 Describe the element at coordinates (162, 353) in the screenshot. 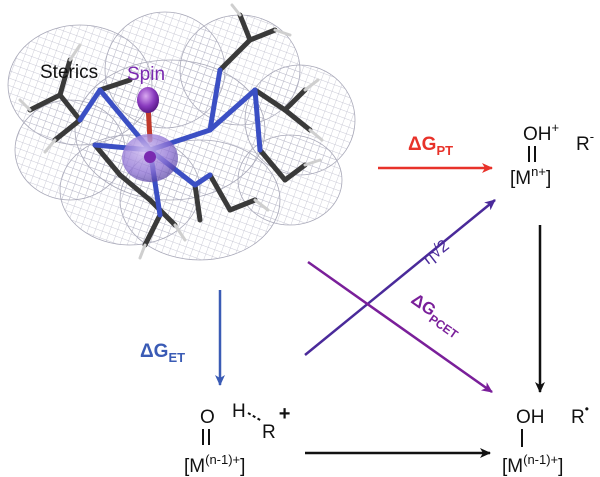

I see `et-label: ΔGET` at that location.